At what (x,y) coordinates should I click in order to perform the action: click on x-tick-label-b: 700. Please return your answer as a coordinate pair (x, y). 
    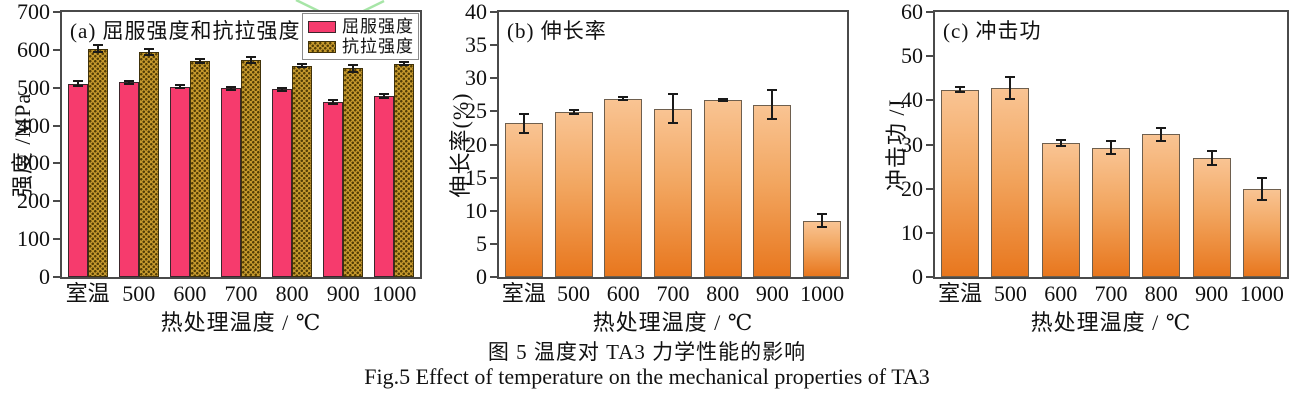
    Looking at the image, I should click on (673, 293).